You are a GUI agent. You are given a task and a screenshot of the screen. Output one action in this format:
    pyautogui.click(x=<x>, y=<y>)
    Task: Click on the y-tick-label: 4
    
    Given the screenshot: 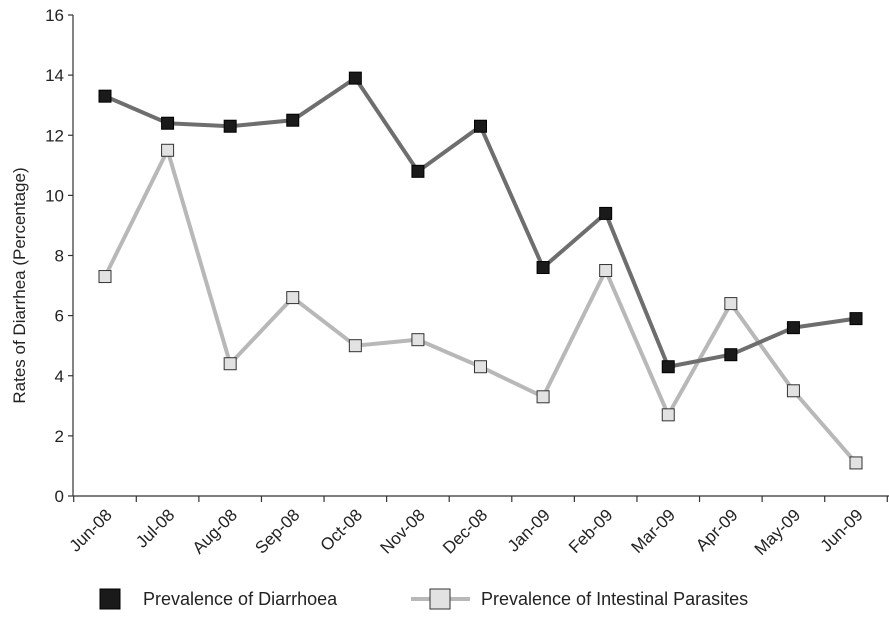 What is the action you would take?
    pyautogui.click(x=59, y=376)
    